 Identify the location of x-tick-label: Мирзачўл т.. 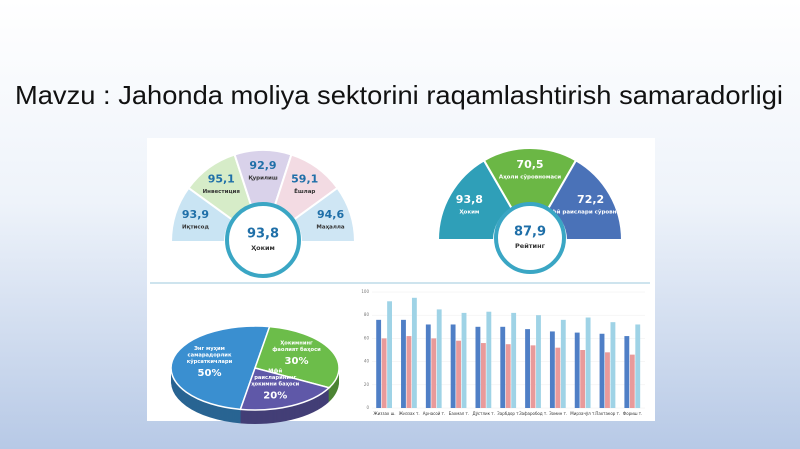
(582, 413).